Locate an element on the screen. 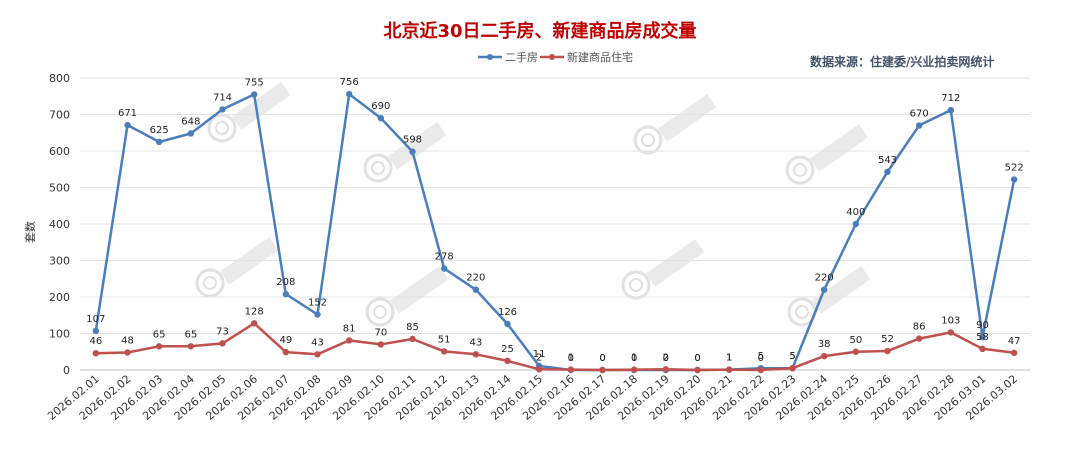  data-label: 25 is located at coordinates (507, 349).